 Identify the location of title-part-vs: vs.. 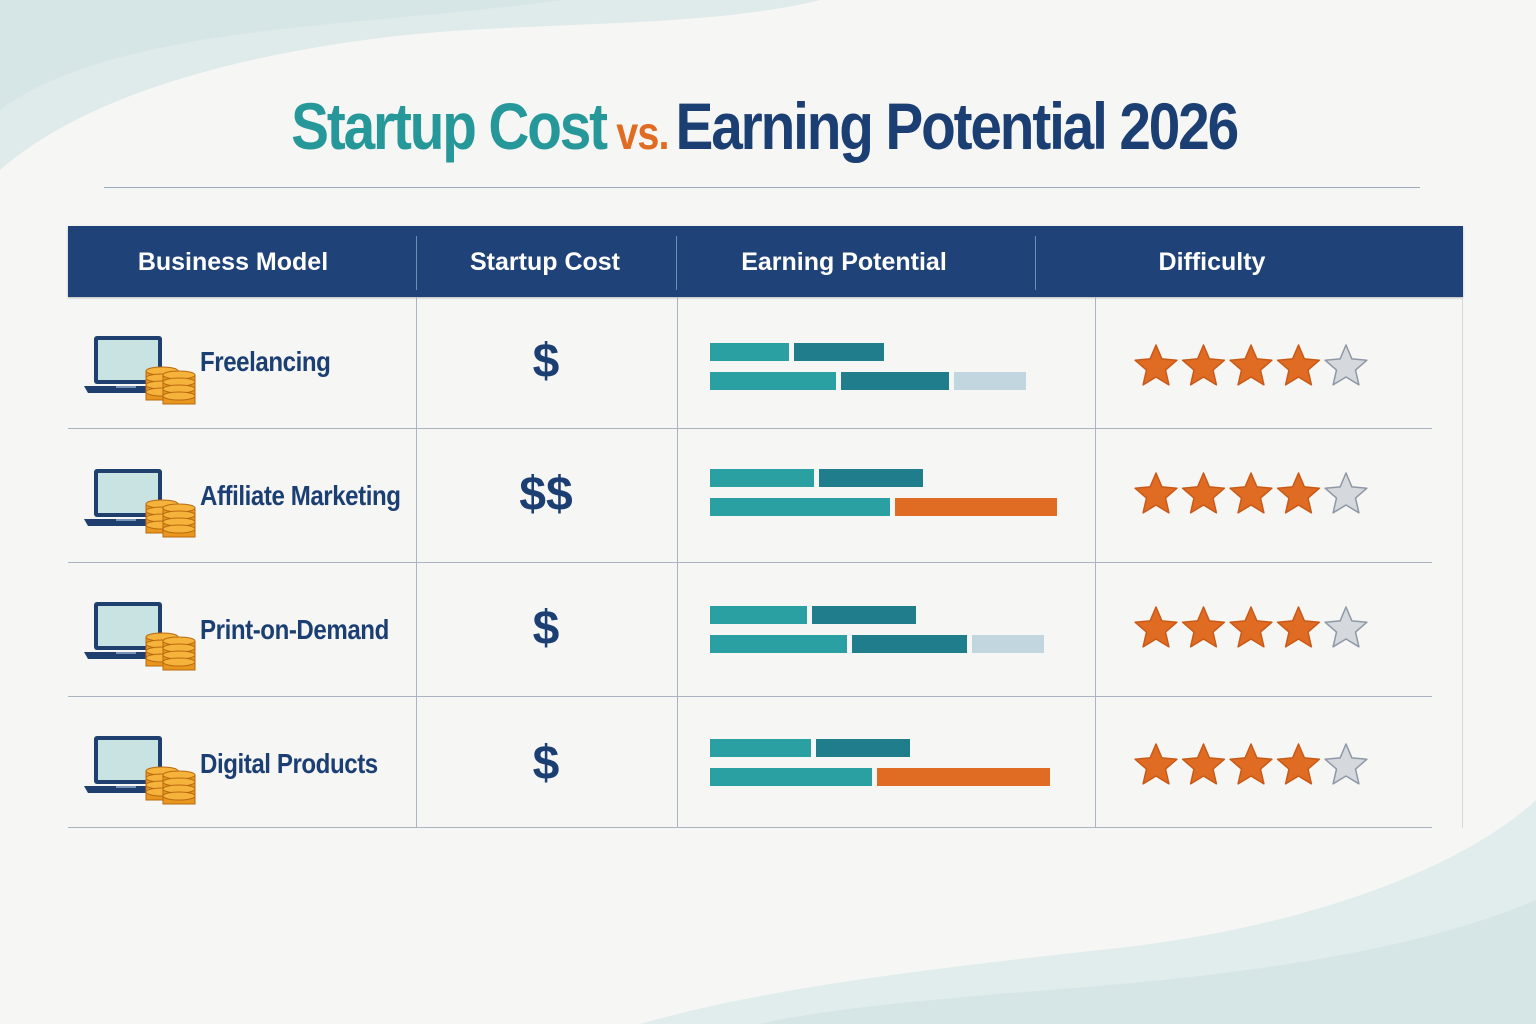
(642, 133).